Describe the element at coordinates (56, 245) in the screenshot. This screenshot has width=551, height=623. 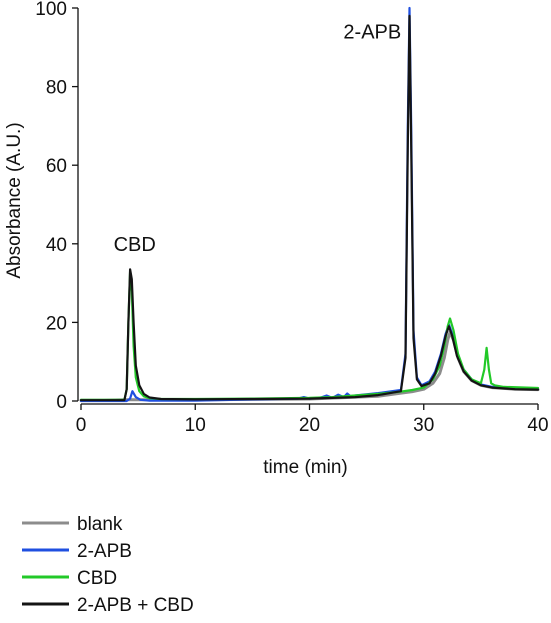
I see `y-tick-label: 40` at that location.